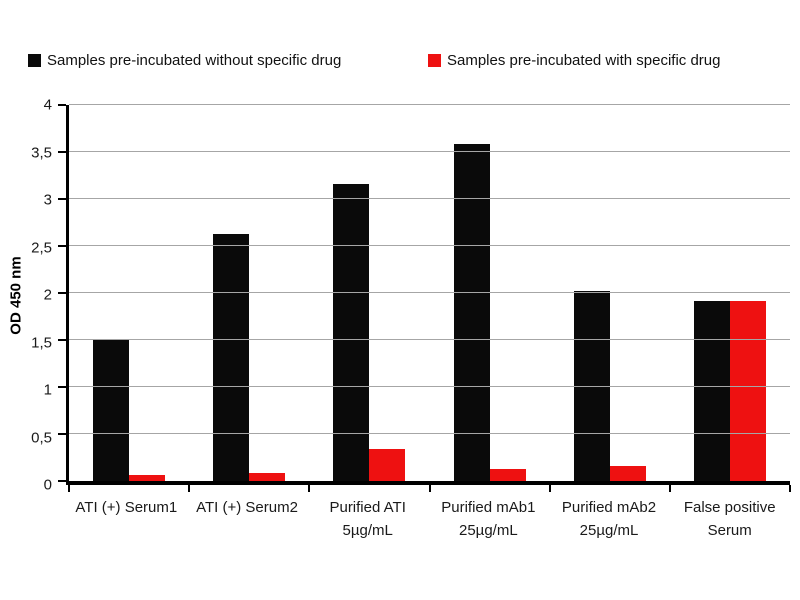 The height and width of the screenshot is (600, 800). I want to click on y-axis-tick-label: 2, so click(47, 295).